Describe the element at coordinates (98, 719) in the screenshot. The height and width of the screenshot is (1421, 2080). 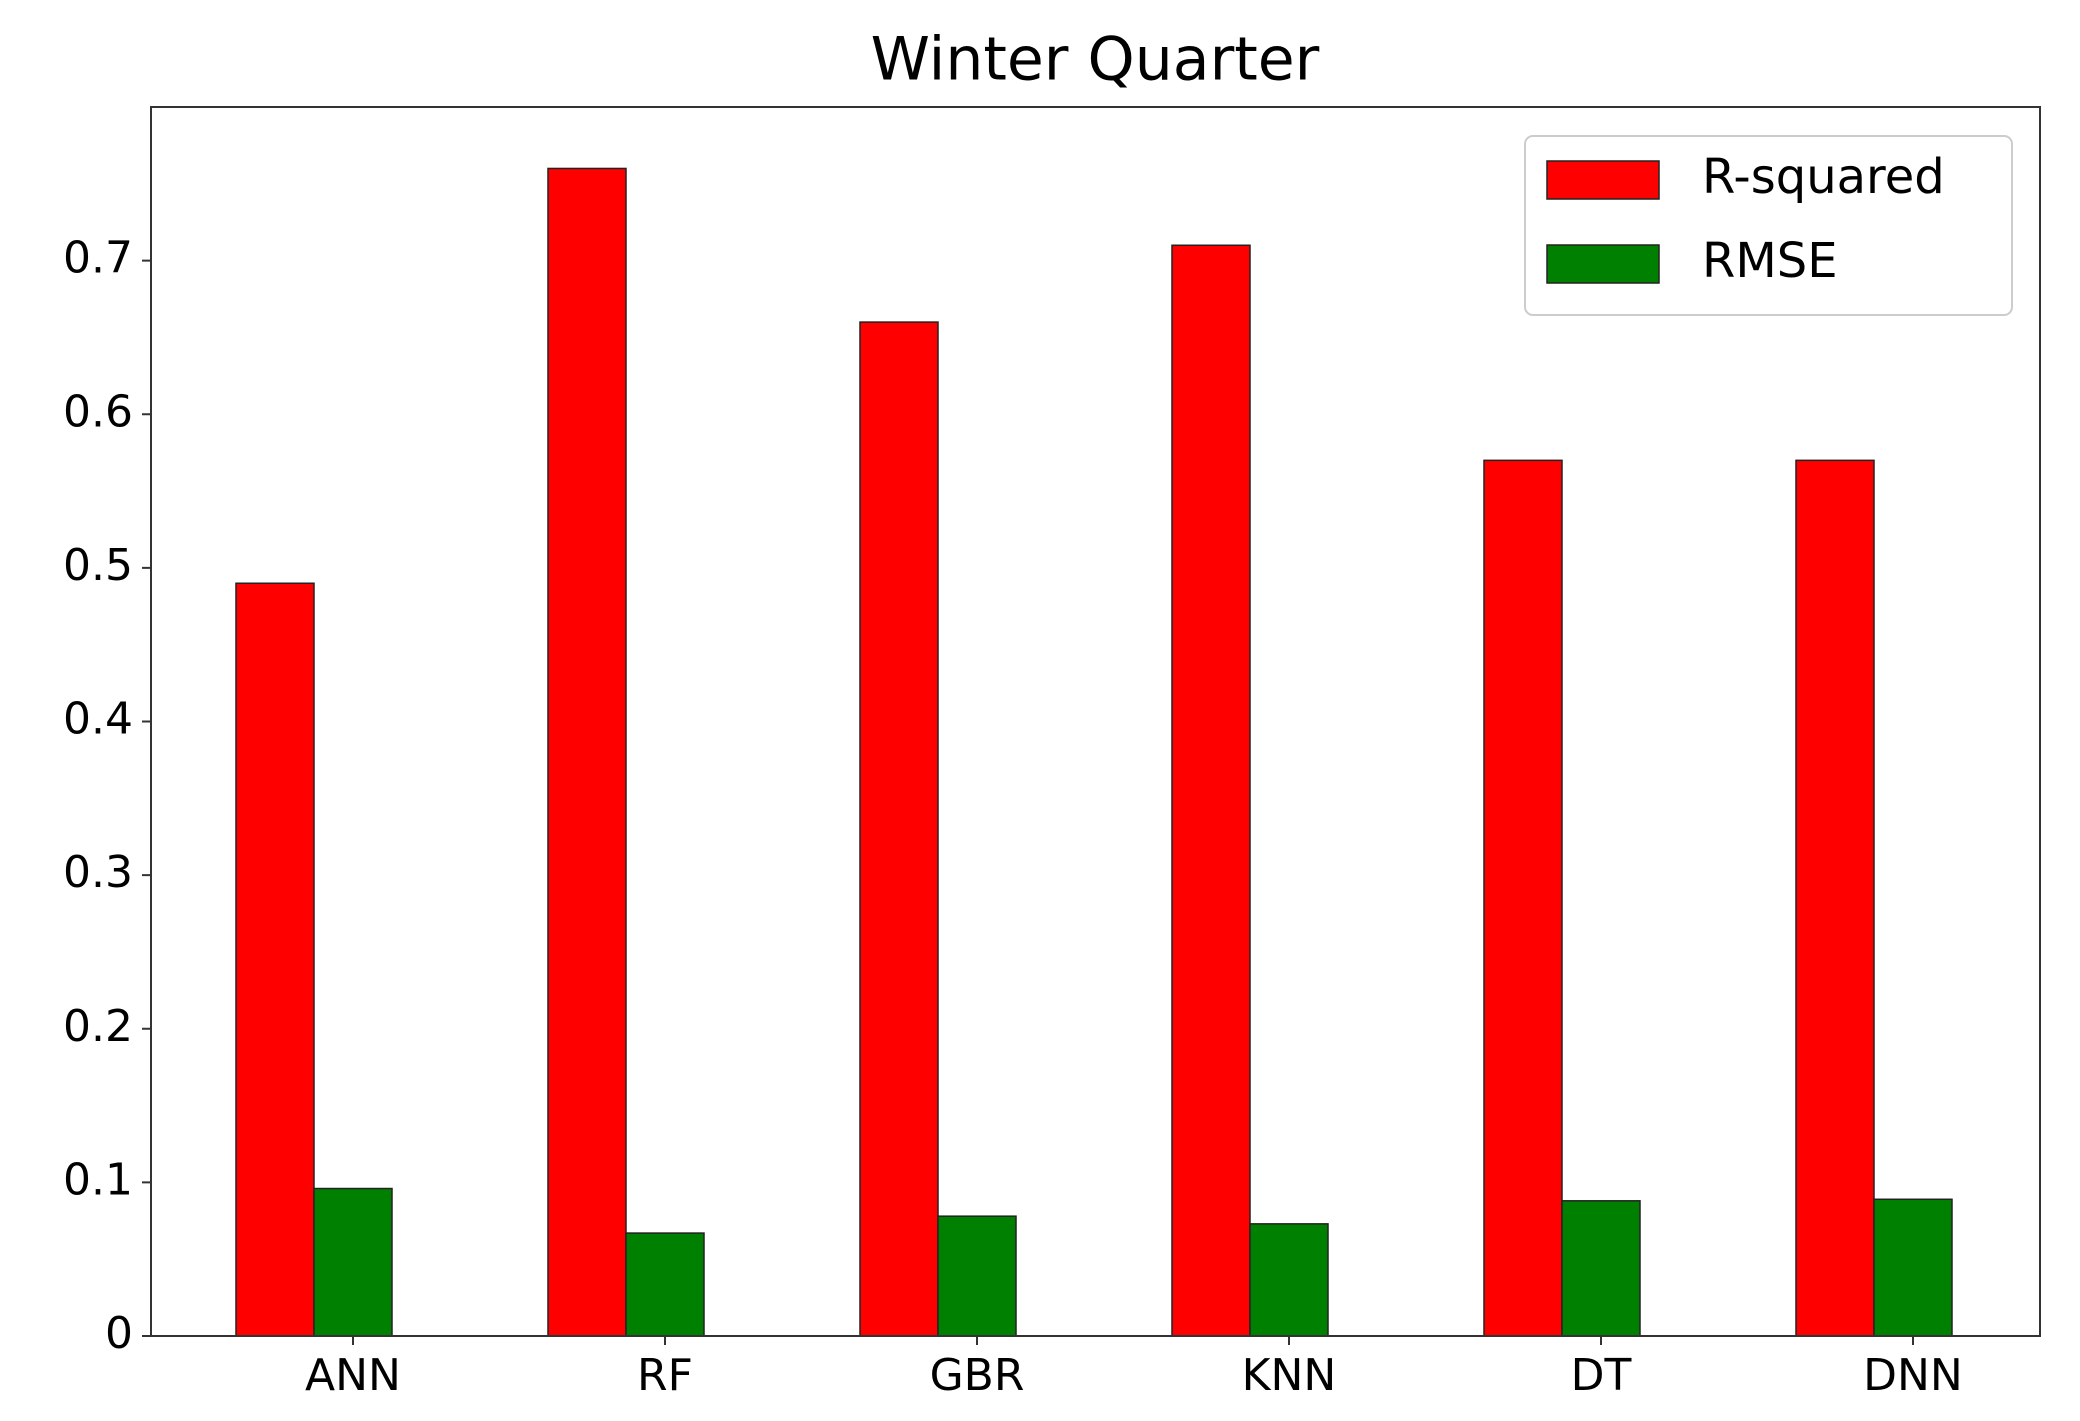
I see `y-tick-label: 0.4` at that location.